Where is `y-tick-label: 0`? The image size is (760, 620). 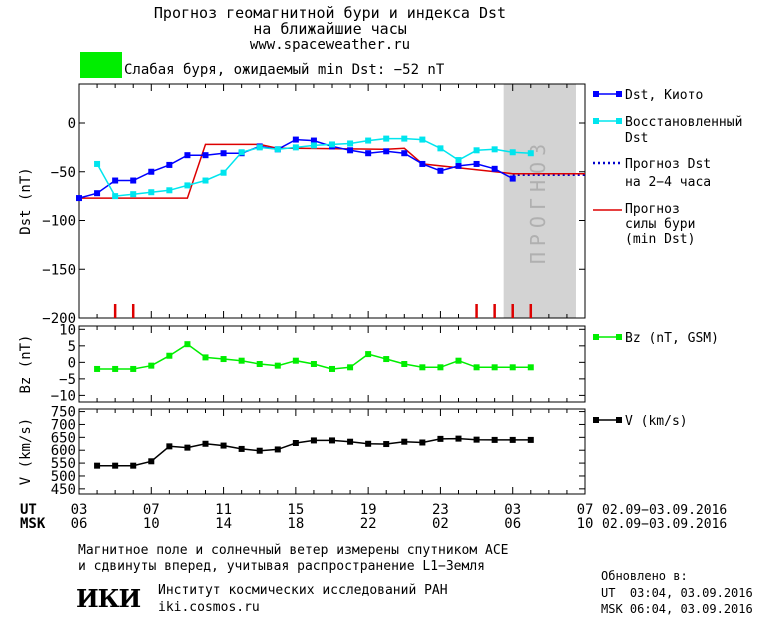 y-tick-label: 0 is located at coordinates (72, 124).